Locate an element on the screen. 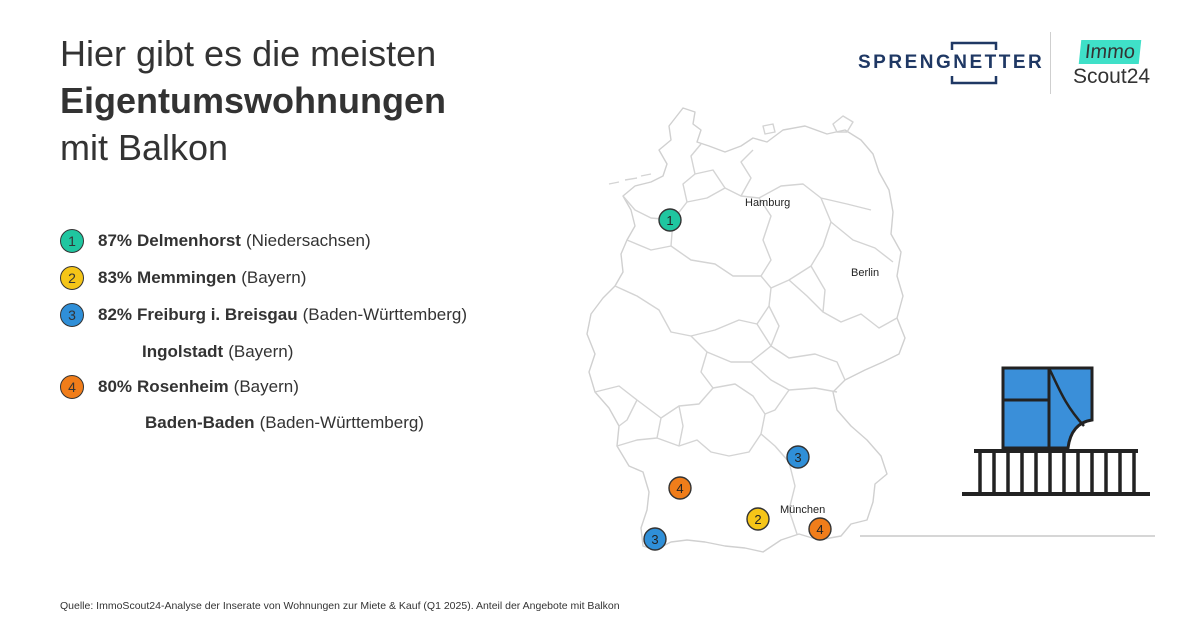 Image resolution: width=1200 pixels, height=630 pixels. ranking-percent: 87% is located at coordinates (115, 240).